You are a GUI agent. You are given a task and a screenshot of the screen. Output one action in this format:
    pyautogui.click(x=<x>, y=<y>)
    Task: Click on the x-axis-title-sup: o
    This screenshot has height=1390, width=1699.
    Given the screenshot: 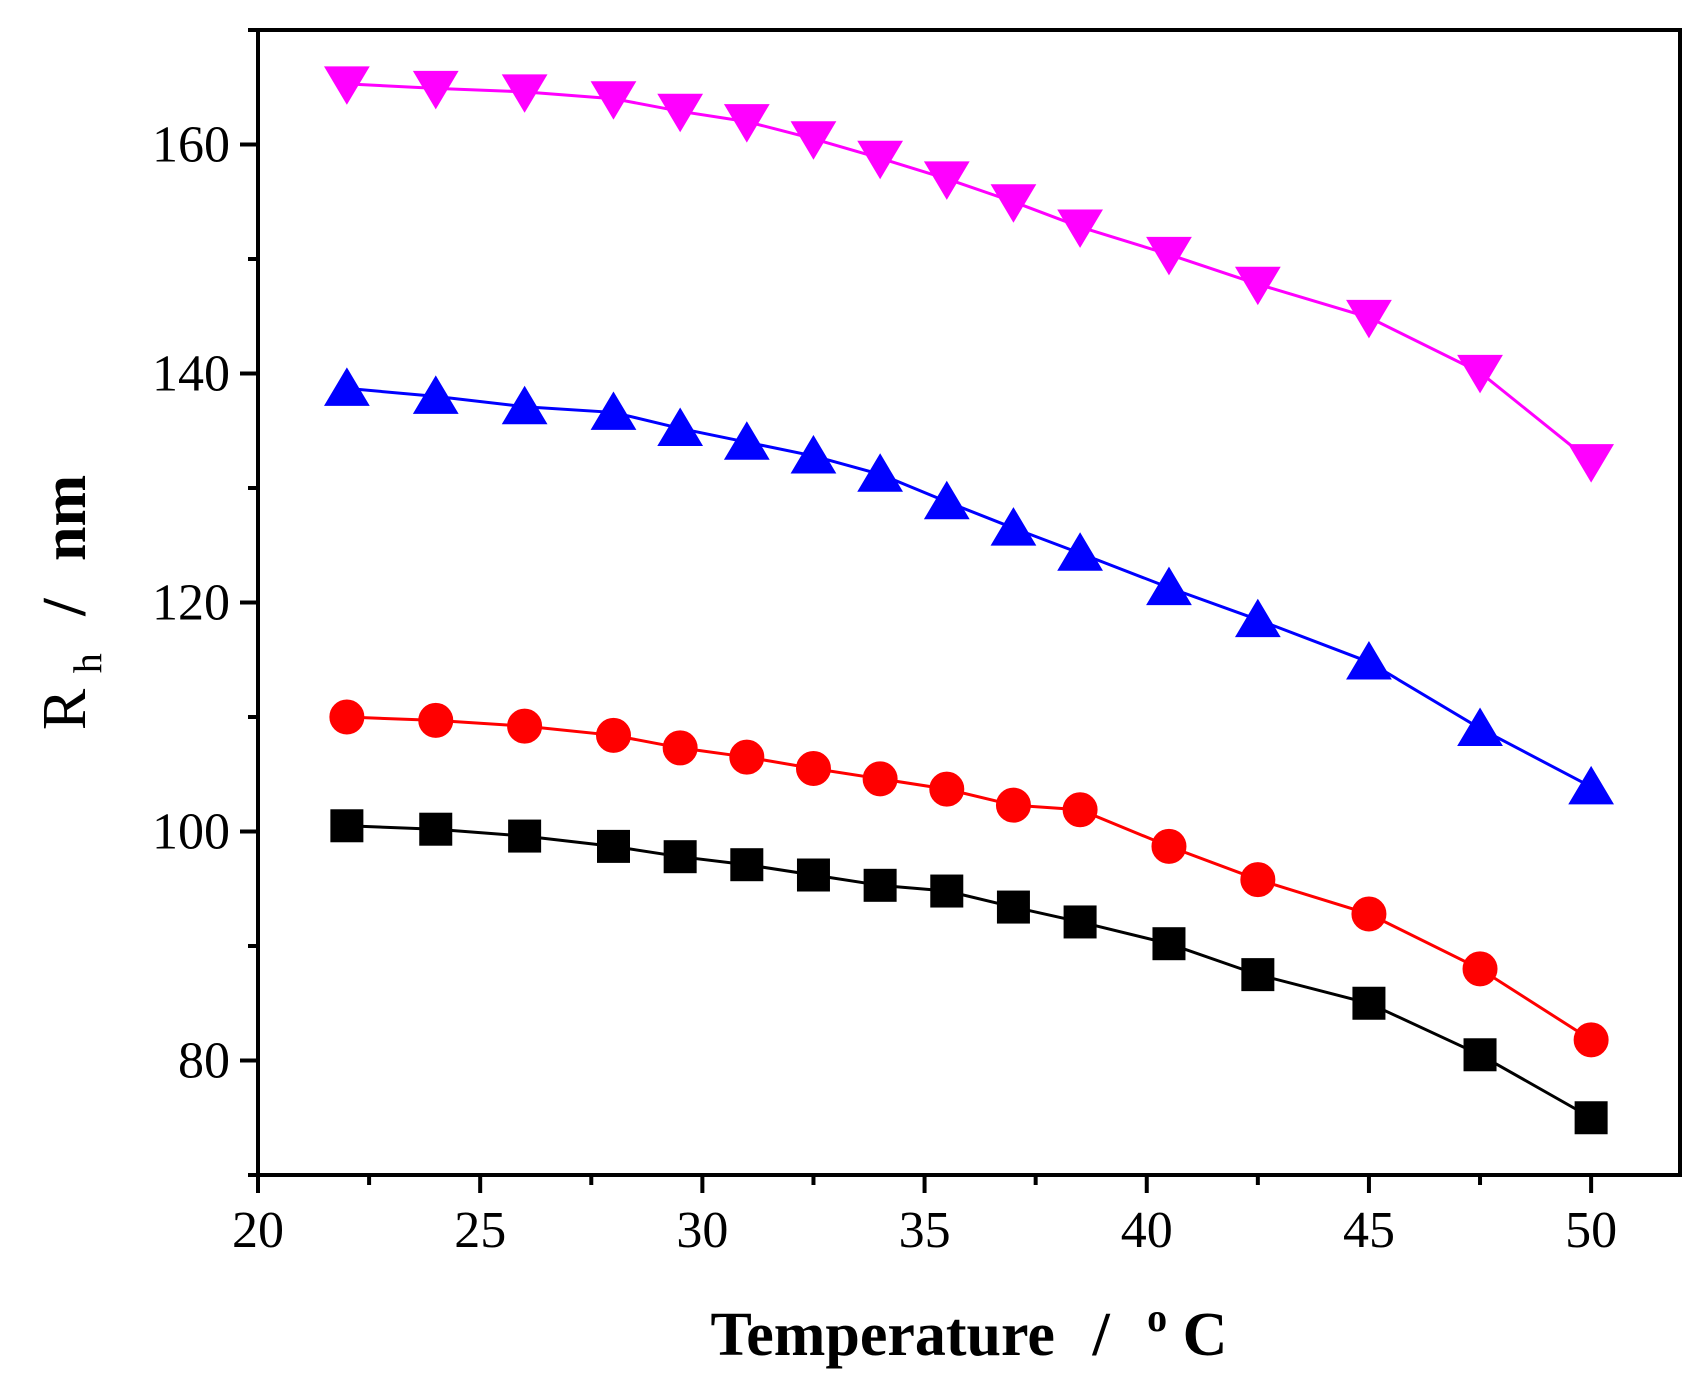 What is the action you would take?
    pyautogui.click(x=1157, y=1317)
    